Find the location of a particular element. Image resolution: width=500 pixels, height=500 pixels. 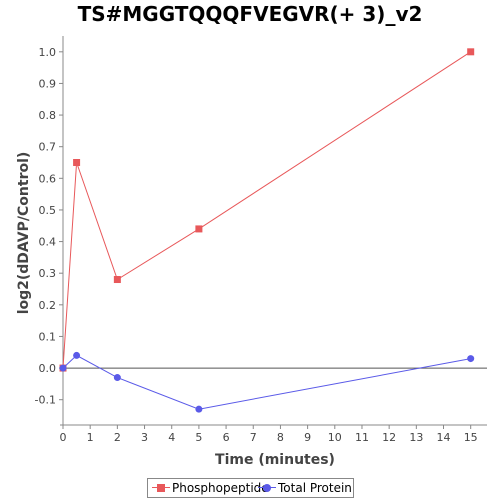

y-tick-label: -0.1 is located at coordinates (45, 400).